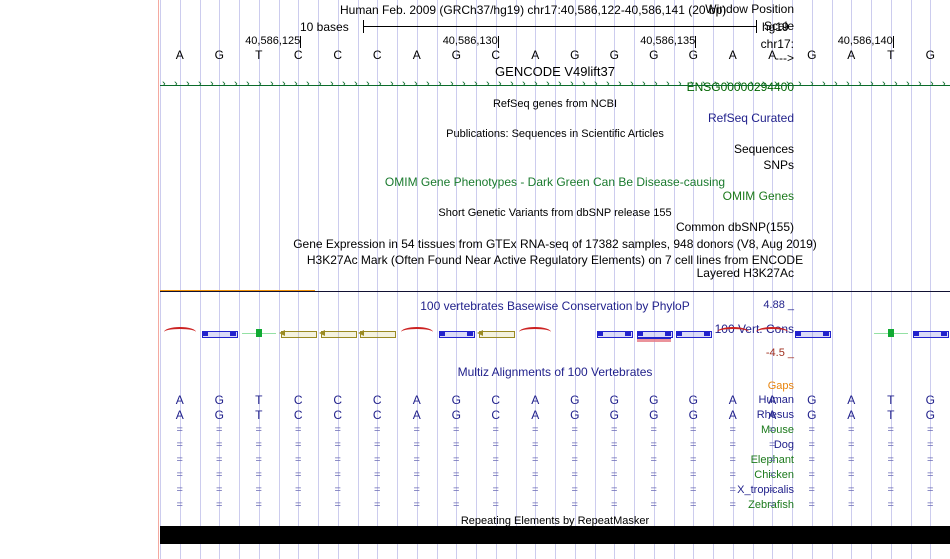 The image size is (950, 559). What do you see at coordinates (259, 55) in the screenshot?
I see `ruler-base: T` at bounding box center [259, 55].